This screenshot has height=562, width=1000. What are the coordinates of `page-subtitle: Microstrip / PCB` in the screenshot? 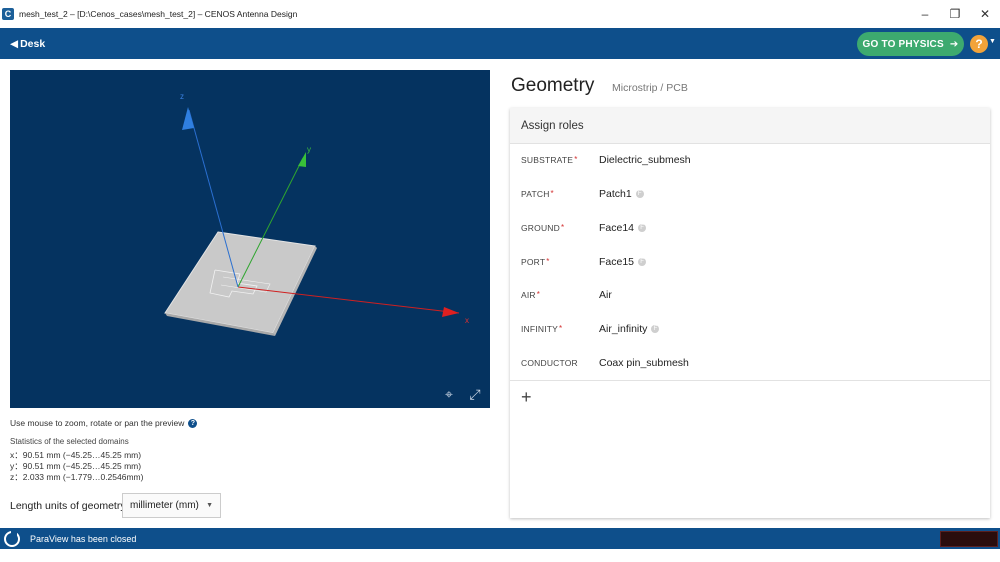 It's located at (650, 88).